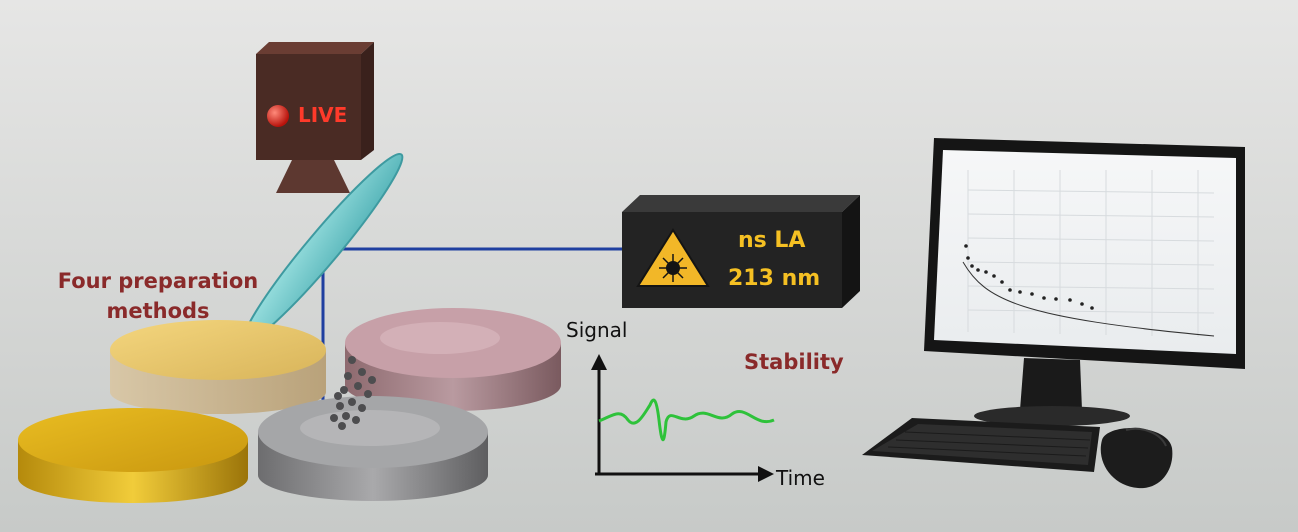 This screenshot has width=1298, height=532. I want to click on preparation-label: Four preparation methods, so click(158, 296).